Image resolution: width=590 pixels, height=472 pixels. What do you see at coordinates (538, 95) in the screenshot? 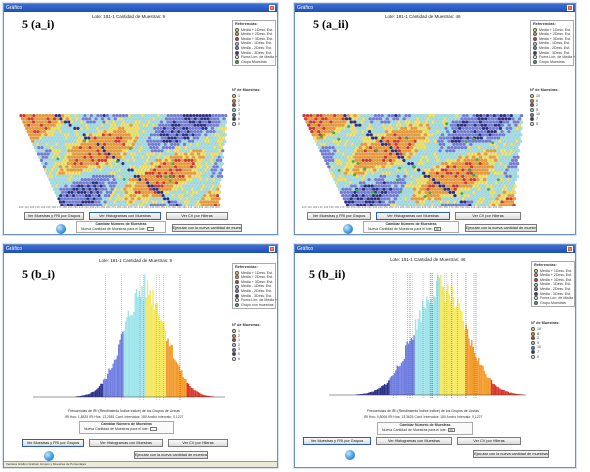
I see `legend-label: 10` at bounding box center [538, 95].